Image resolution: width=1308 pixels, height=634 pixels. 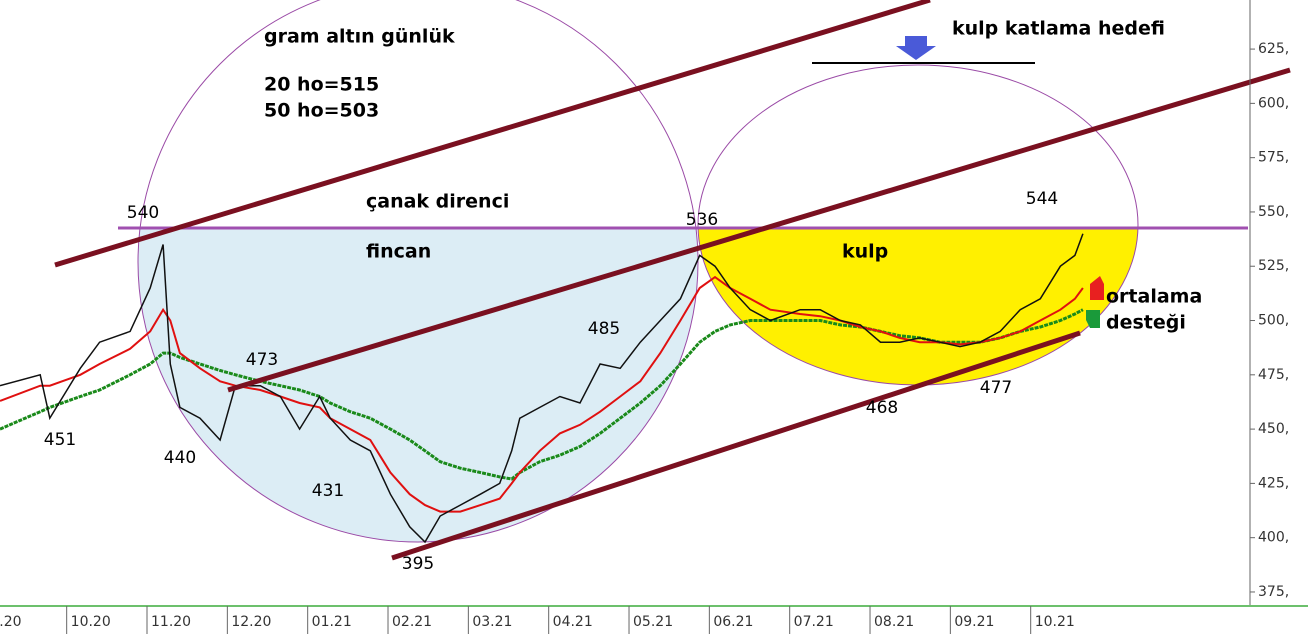 What do you see at coordinates (143, 213) in the screenshot?
I see `price-label: 540` at bounding box center [143, 213].